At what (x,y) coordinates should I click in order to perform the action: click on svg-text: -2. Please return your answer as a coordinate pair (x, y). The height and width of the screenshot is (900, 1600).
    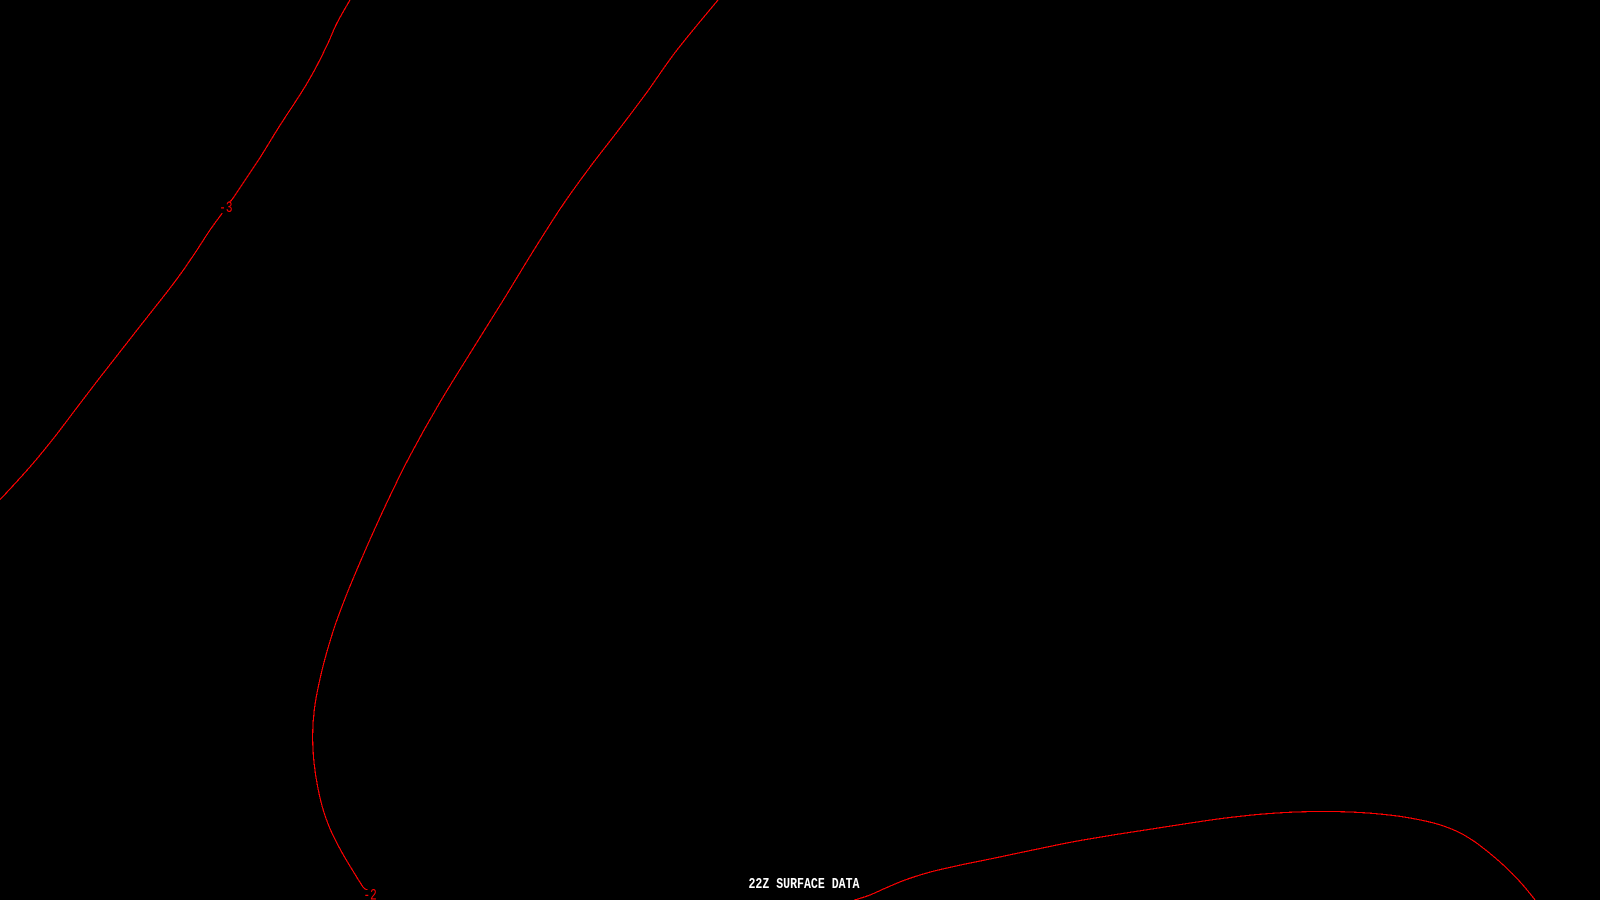
    Looking at the image, I should click on (370, 893).